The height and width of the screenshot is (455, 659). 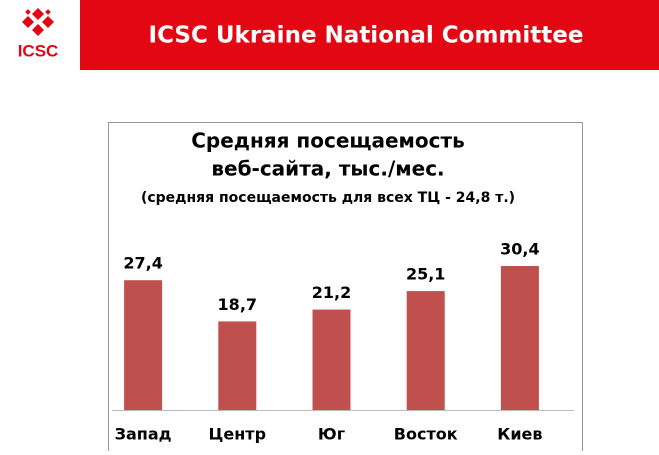 What do you see at coordinates (143, 434) in the screenshot?
I see `x-tick-label: Запад` at bounding box center [143, 434].